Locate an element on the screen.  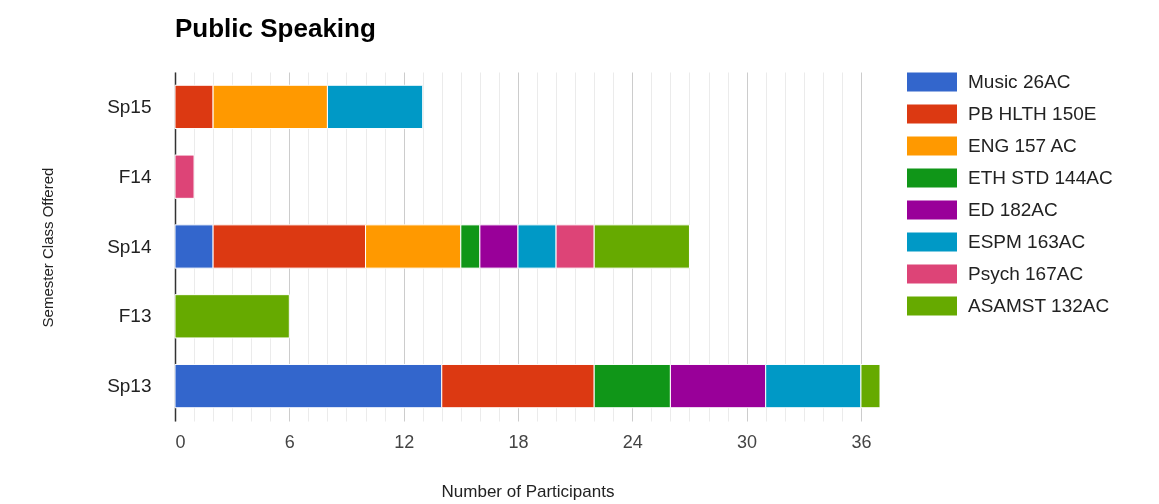
legend-label: ESPM 163AC is located at coordinates (1027, 241).